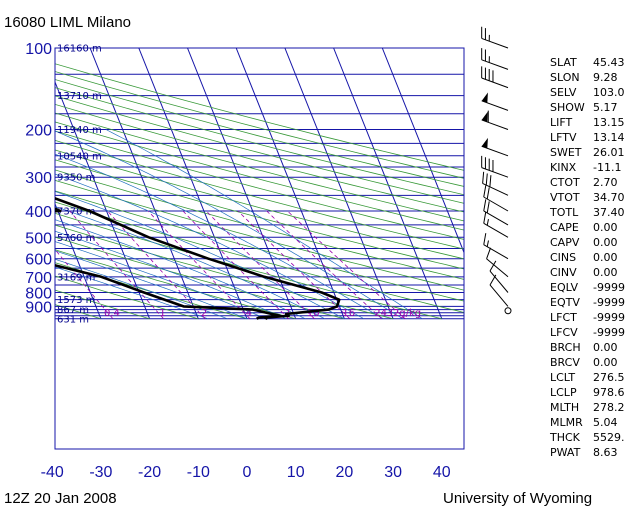  I want to click on temperature-tick-label: -40, so click(52, 472).